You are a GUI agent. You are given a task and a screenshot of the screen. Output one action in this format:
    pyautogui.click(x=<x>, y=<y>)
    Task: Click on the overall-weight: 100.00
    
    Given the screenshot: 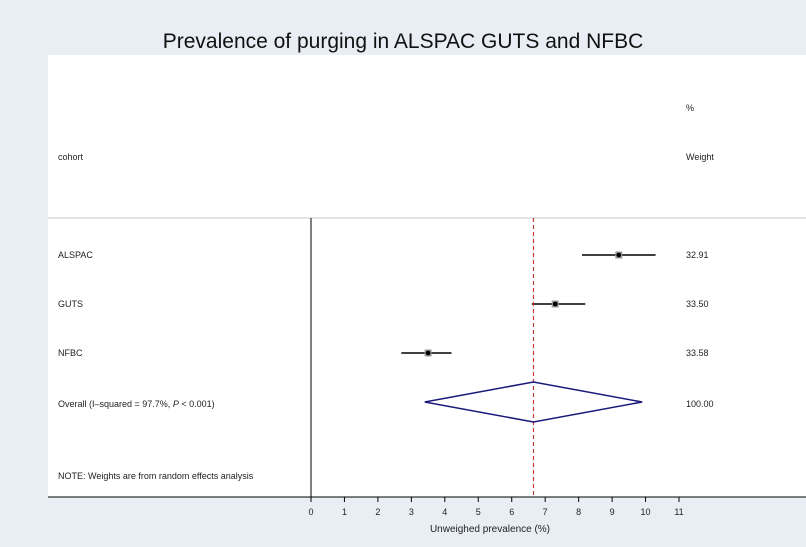 What is the action you would take?
    pyautogui.click(x=700, y=404)
    